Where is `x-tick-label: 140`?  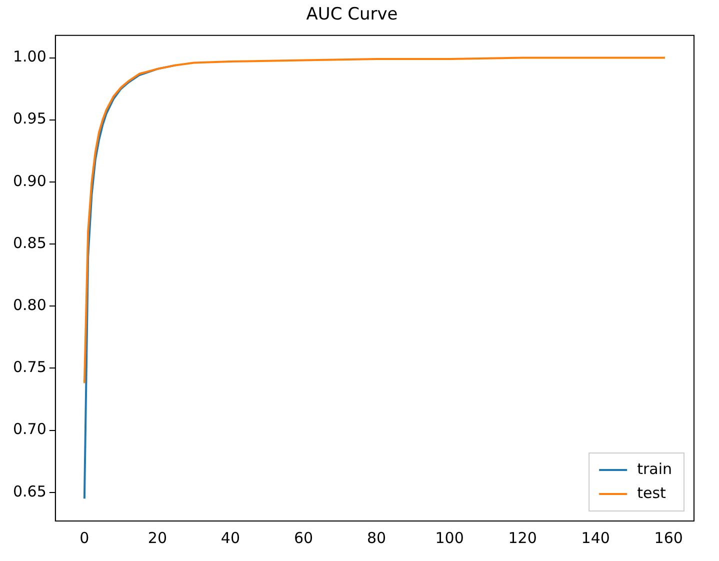 x-tick-label: 140 is located at coordinates (595, 537).